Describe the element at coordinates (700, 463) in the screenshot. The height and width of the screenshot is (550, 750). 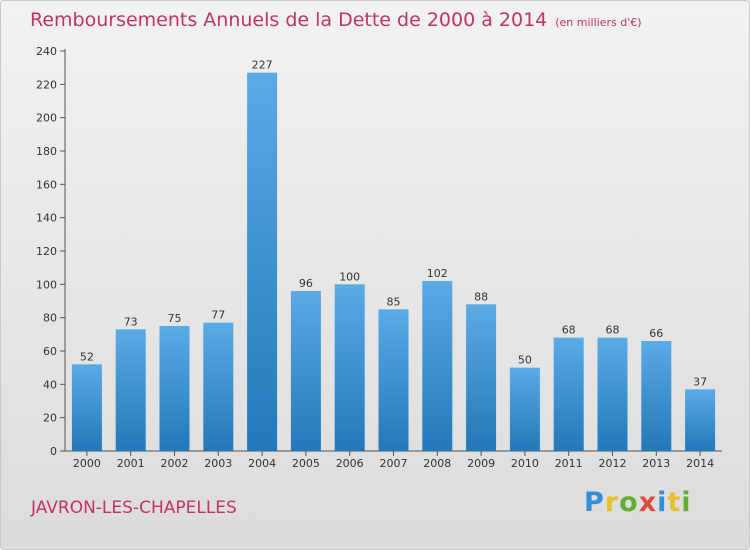
I see `x-tick-label: 2014` at that location.